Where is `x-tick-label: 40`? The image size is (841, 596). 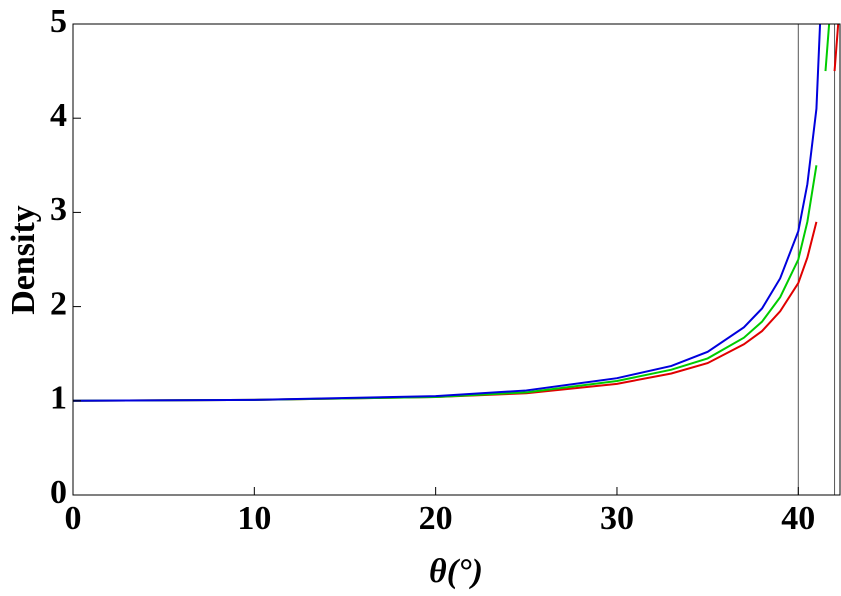
x-tick-label: 40 is located at coordinates (798, 518).